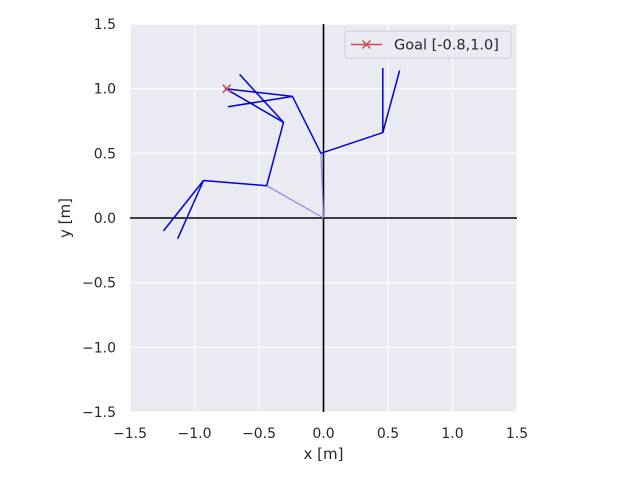  I want to click on y-tick-label: 1.5, so click(105, 25).